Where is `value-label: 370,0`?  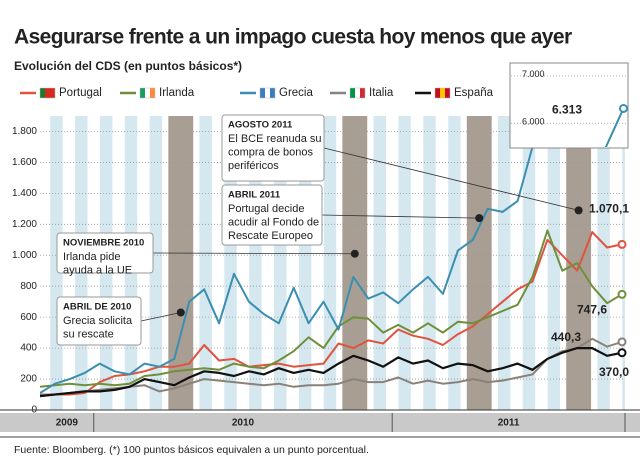
value-label: 370,0 is located at coordinates (614, 372).